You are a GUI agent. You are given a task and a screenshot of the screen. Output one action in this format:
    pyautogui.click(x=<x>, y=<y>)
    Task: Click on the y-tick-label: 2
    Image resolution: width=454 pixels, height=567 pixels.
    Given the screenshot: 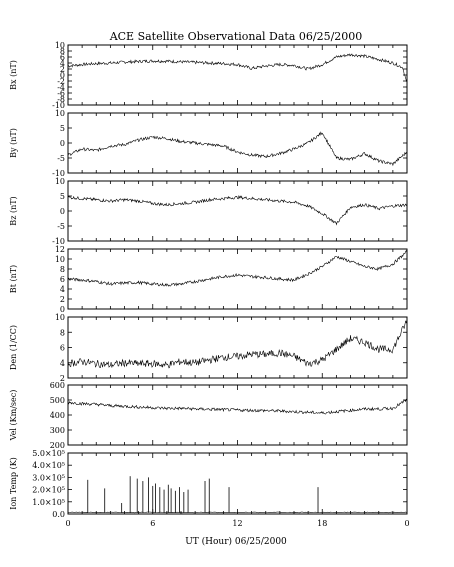 What is the action you would take?
    pyautogui.click(x=62, y=299)
    